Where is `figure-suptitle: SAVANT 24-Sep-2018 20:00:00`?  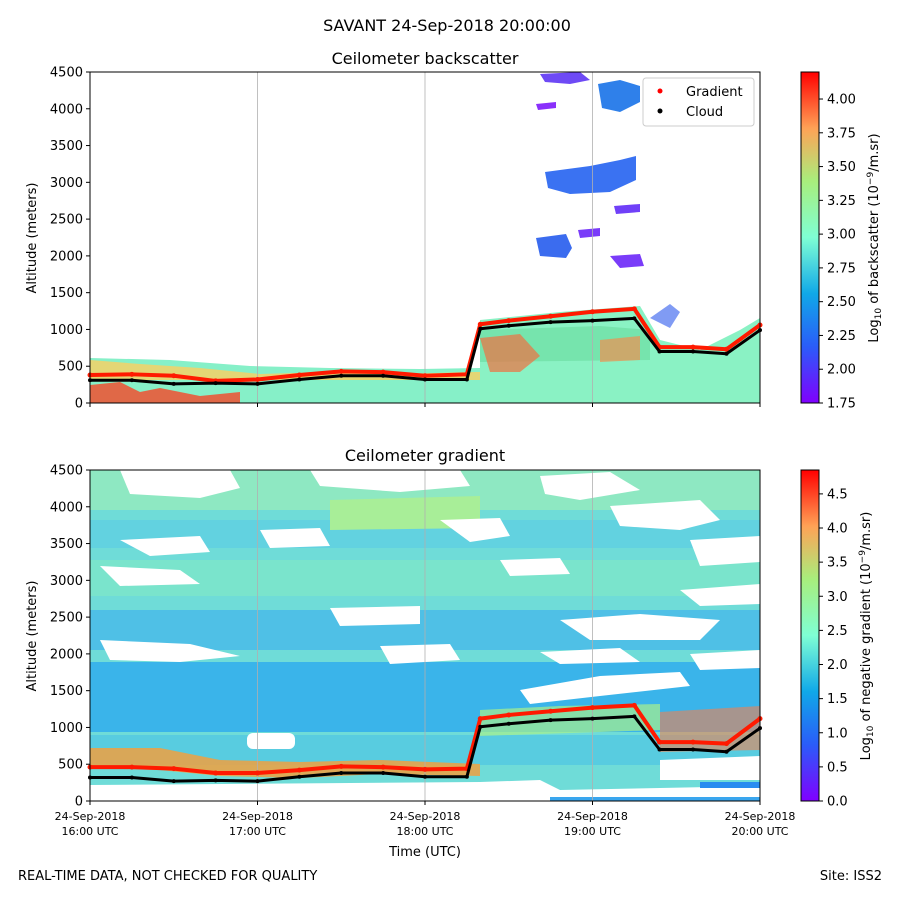
figure-suptitle: SAVANT 24-Sep-2018 20:00:00 is located at coordinates (447, 25).